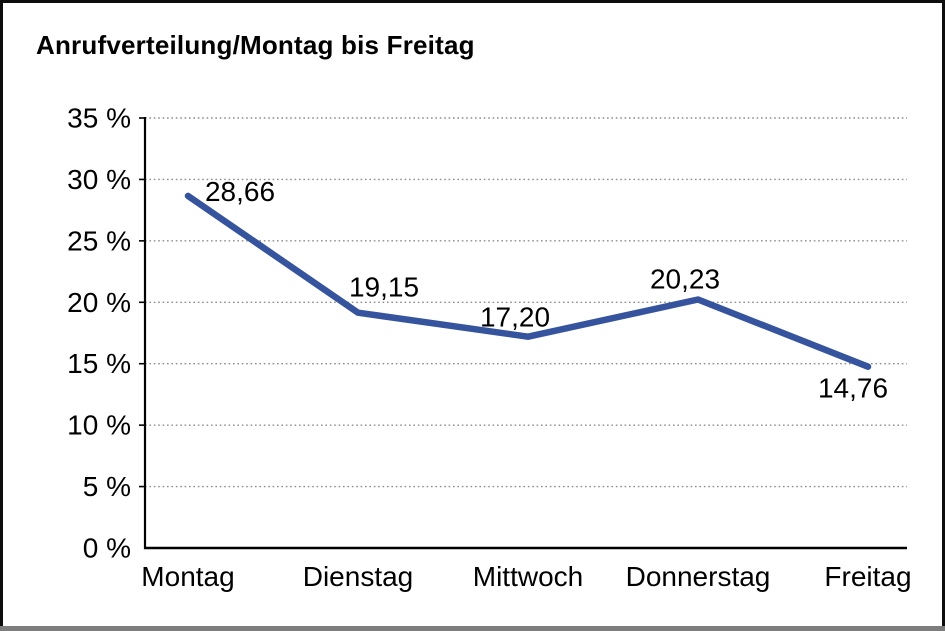  What do you see at coordinates (240, 191) in the screenshot?
I see `data-label: 28,66` at bounding box center [240, 191].